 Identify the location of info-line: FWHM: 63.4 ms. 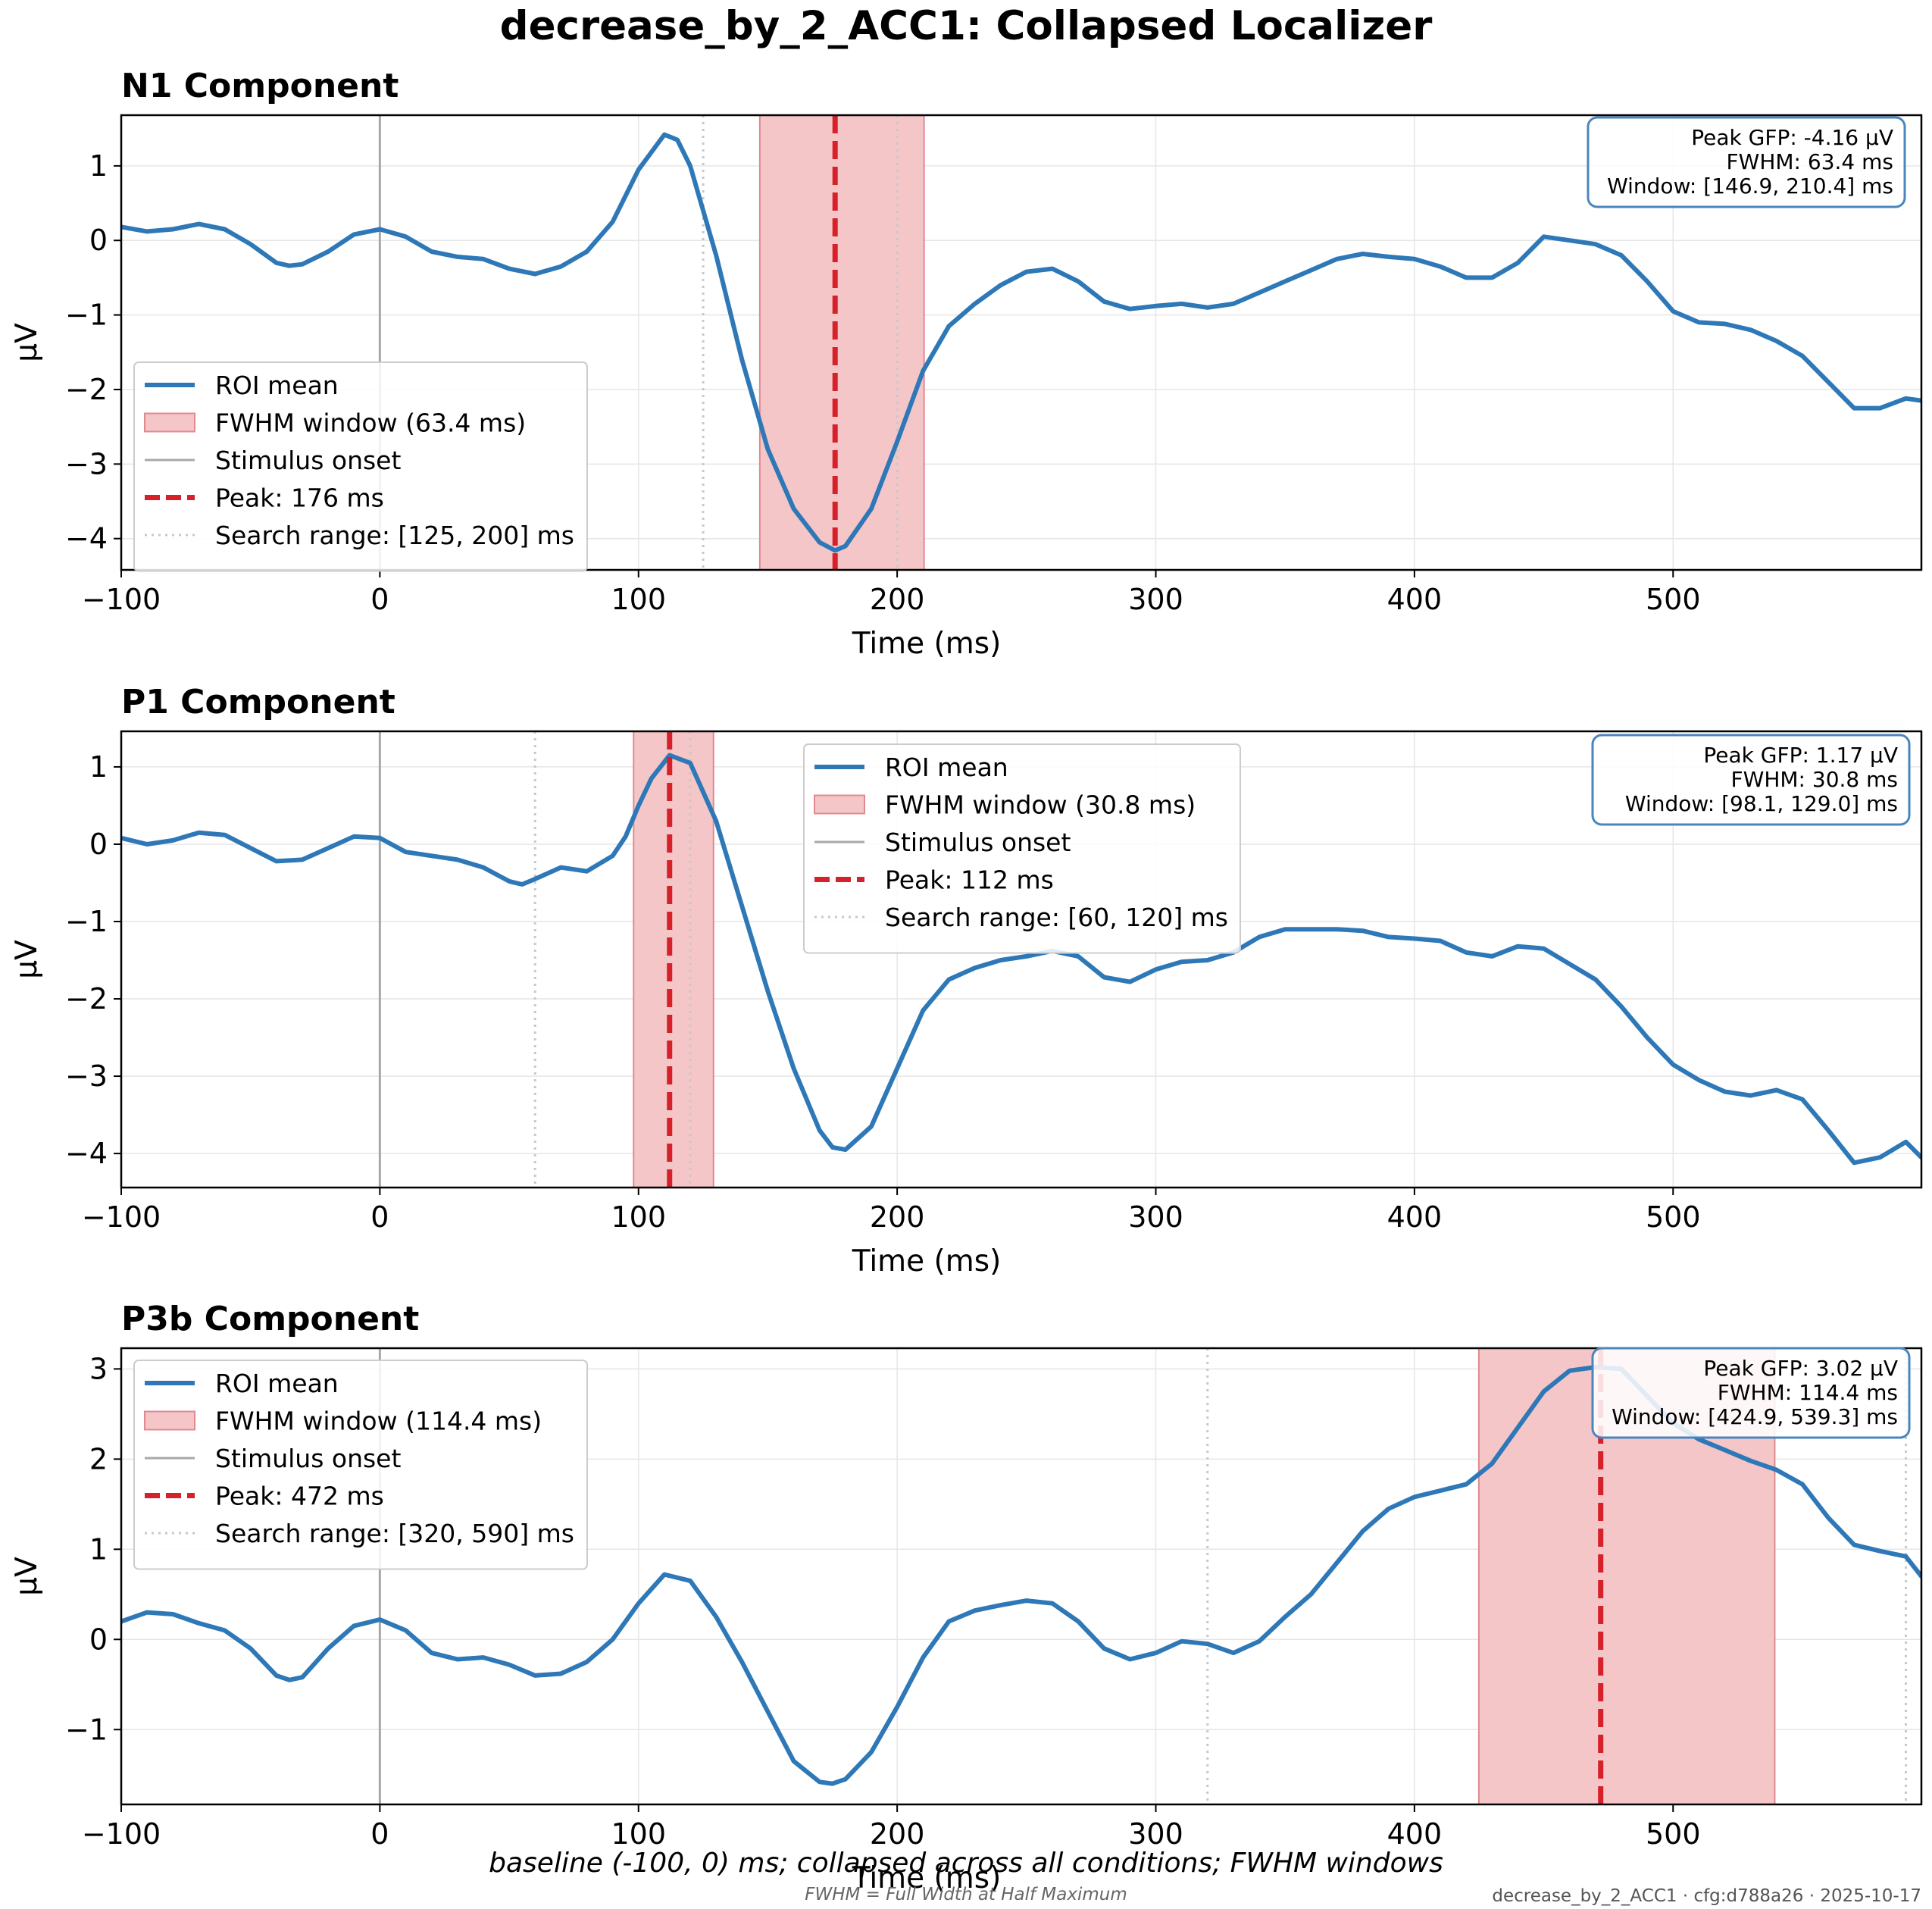
(1810, 161).